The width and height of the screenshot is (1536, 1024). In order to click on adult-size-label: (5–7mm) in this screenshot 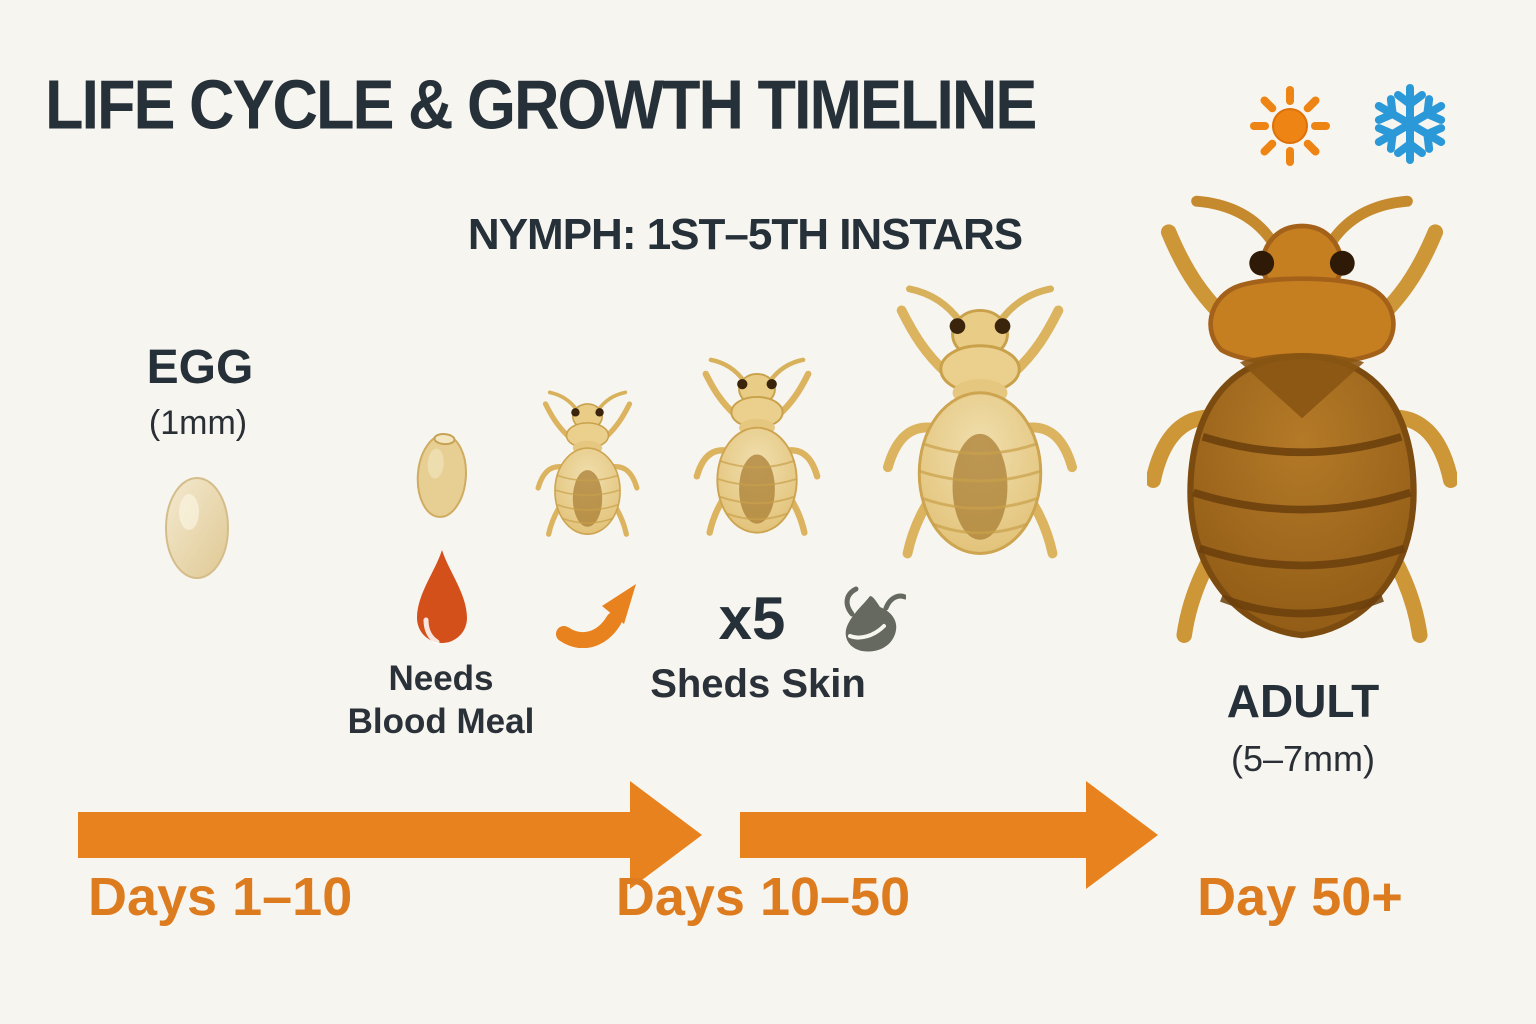, I will do `click(1303, 758)`.